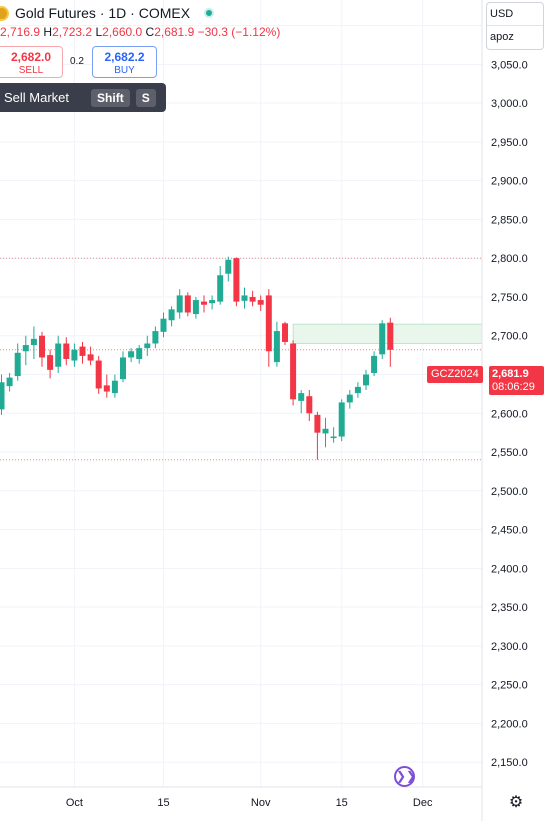 The height and width of the screenshot is (821, 551). What do you see at coordinates (509, 298) in the screenshot?
I see `price-tick-label: 2,750.0` at bounding box center [509, 298].